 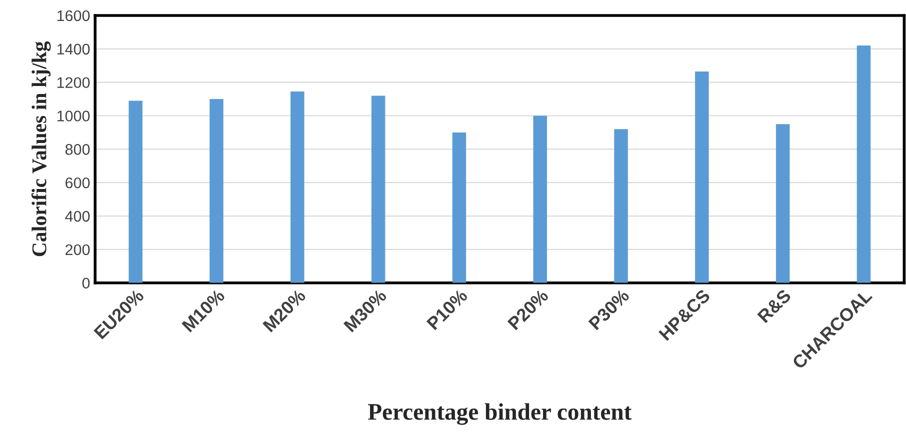 I want to click on y-tick-label: 400, so click(x=77, y=216).